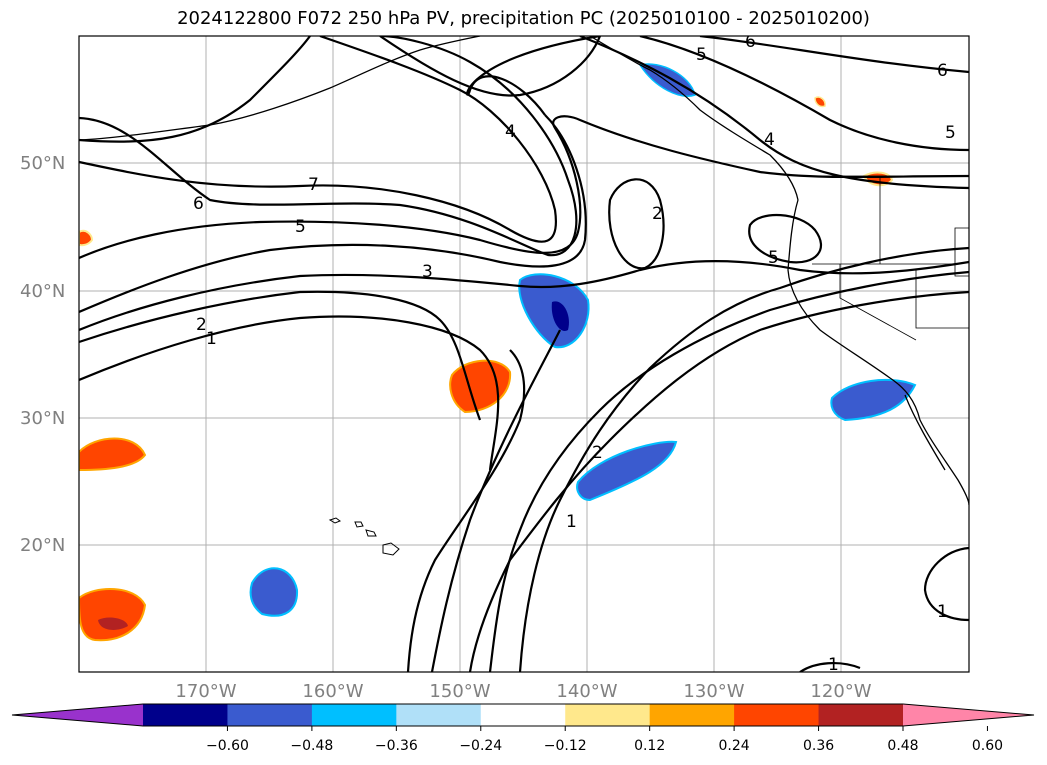 This screenshot has height=765, width=1047. Describe the element at coordinates (586, 691) in the screenshot. I see `lon-label: 140°W` at that location.